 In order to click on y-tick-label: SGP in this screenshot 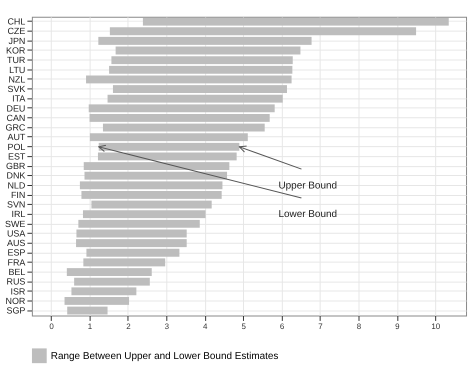, I will do `click(16, 311)`.